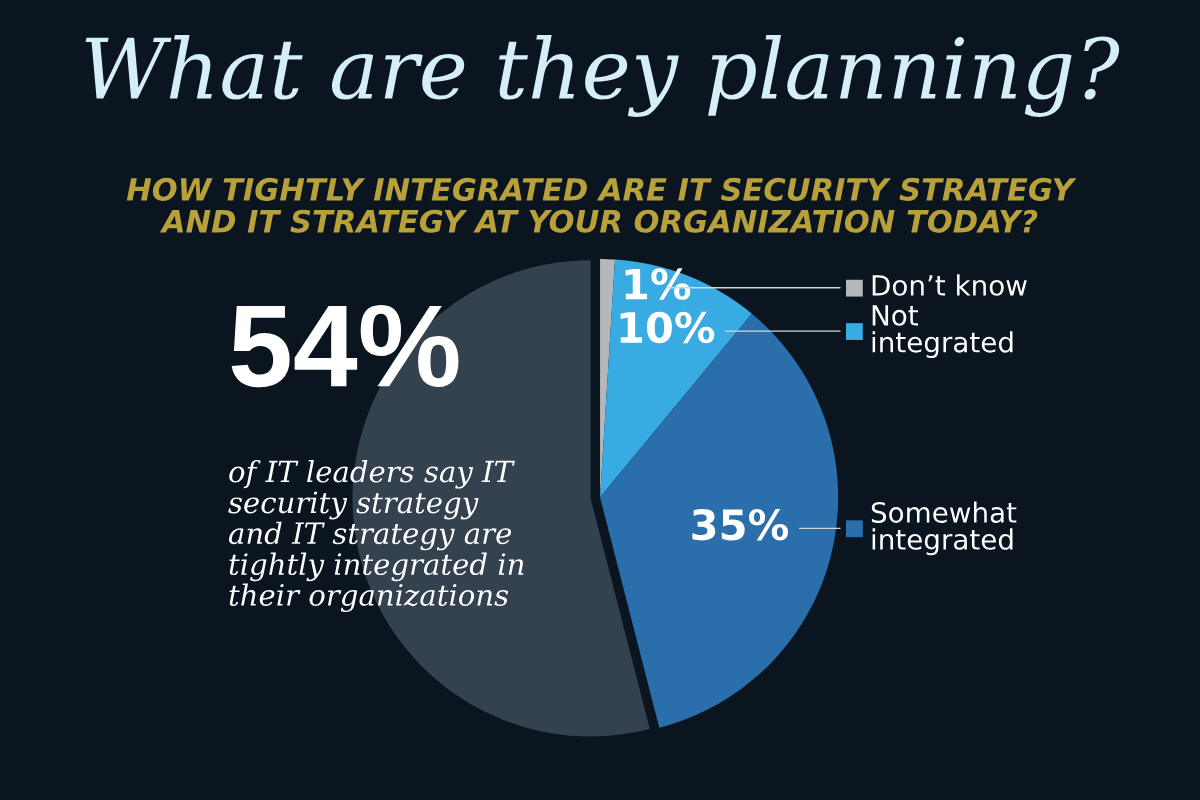 The image size is (1200, 800). Describe the element at coordinates (376, 536) in the screenshot. I see `text: of IT leaders say IT security strategy and IT strategy are tightly integrated in their organizations` at that location.